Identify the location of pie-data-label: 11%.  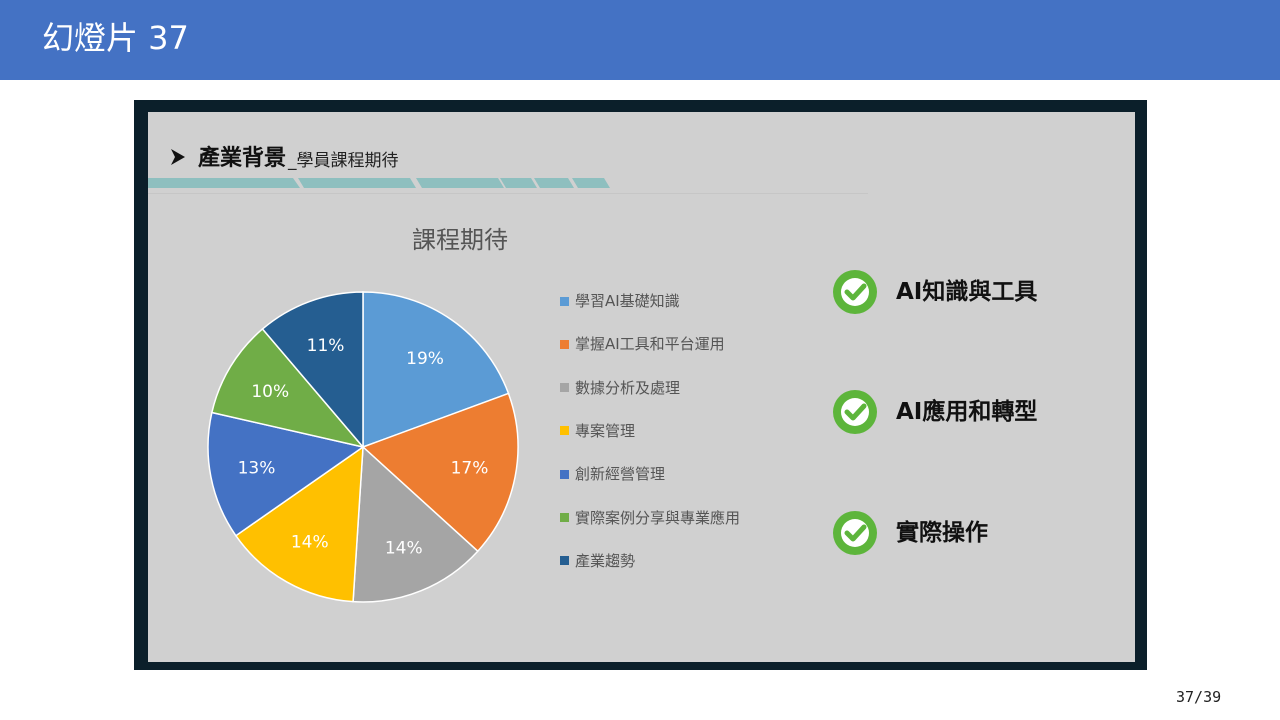
(326, 346).